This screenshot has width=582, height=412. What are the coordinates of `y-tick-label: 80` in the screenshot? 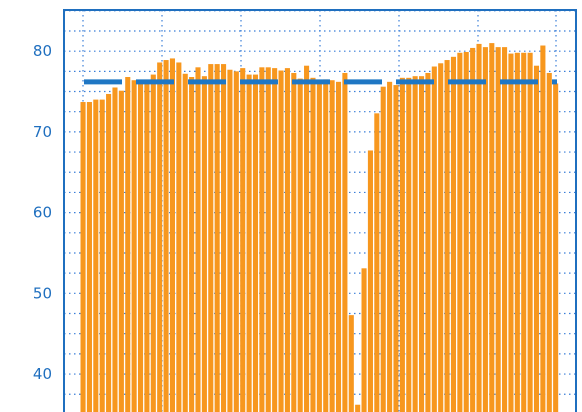 It's located at (42, 51).